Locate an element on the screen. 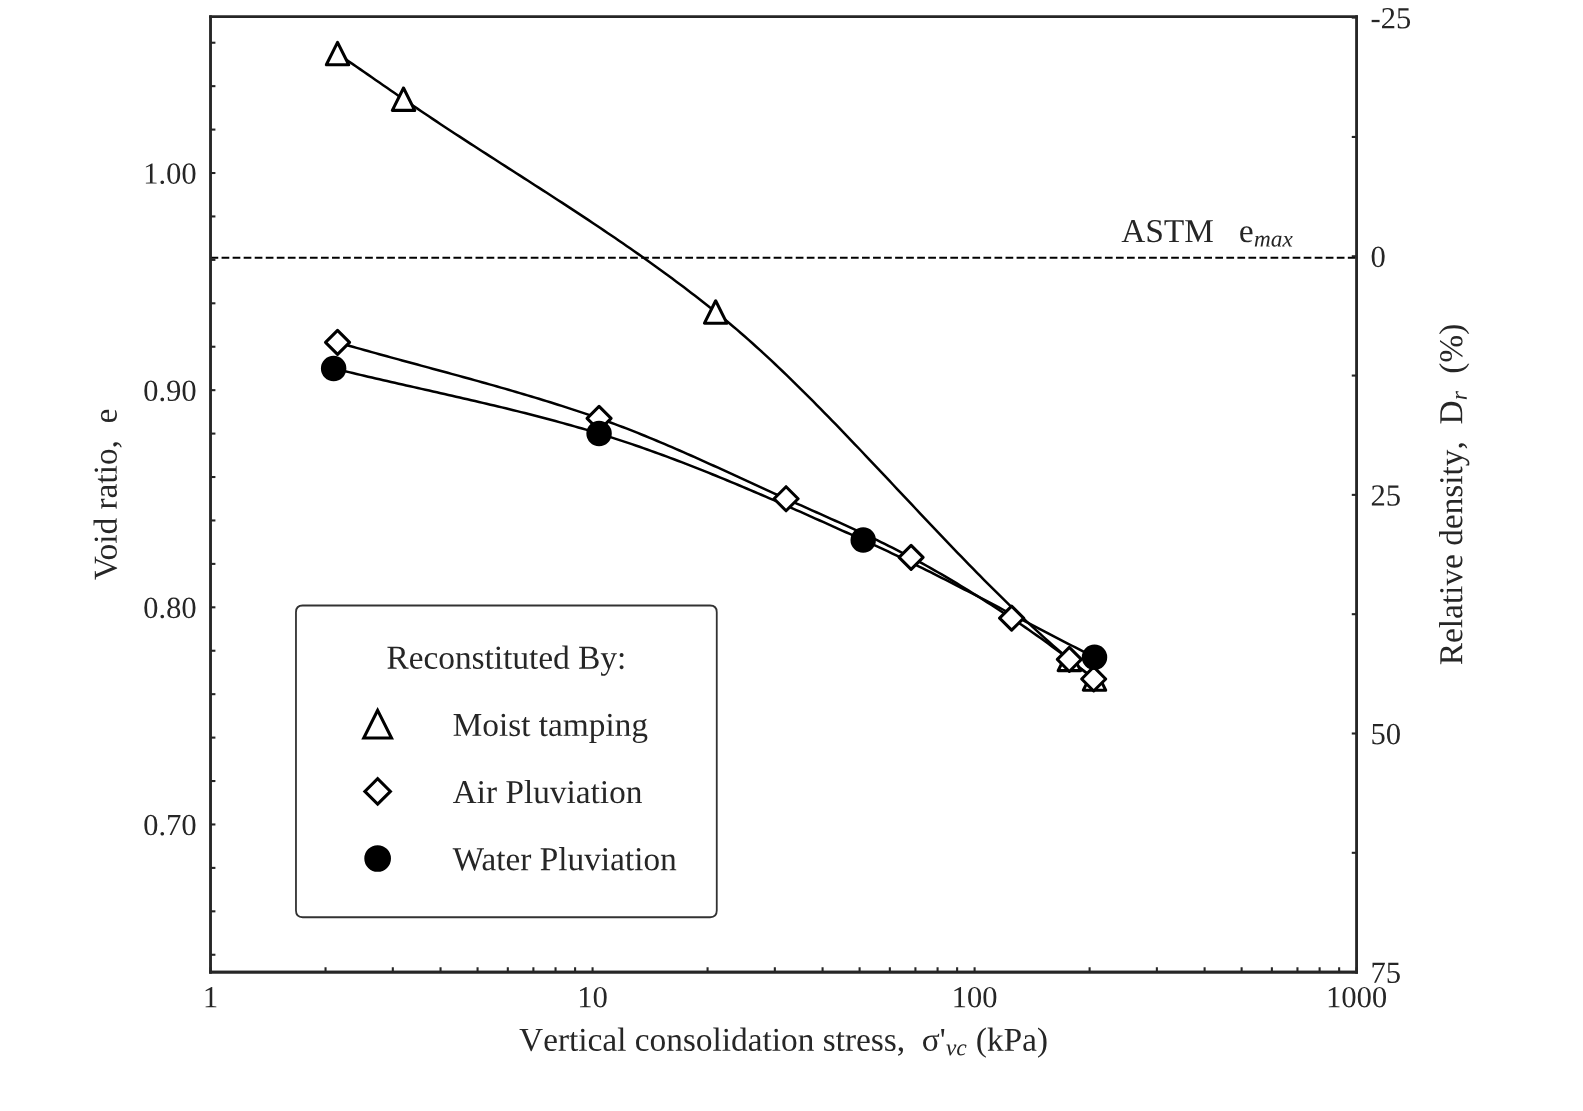 The width and height of the screenshot is (1583, 1111). y2-tick-label: 50 is located at coordinates (1386, 734).